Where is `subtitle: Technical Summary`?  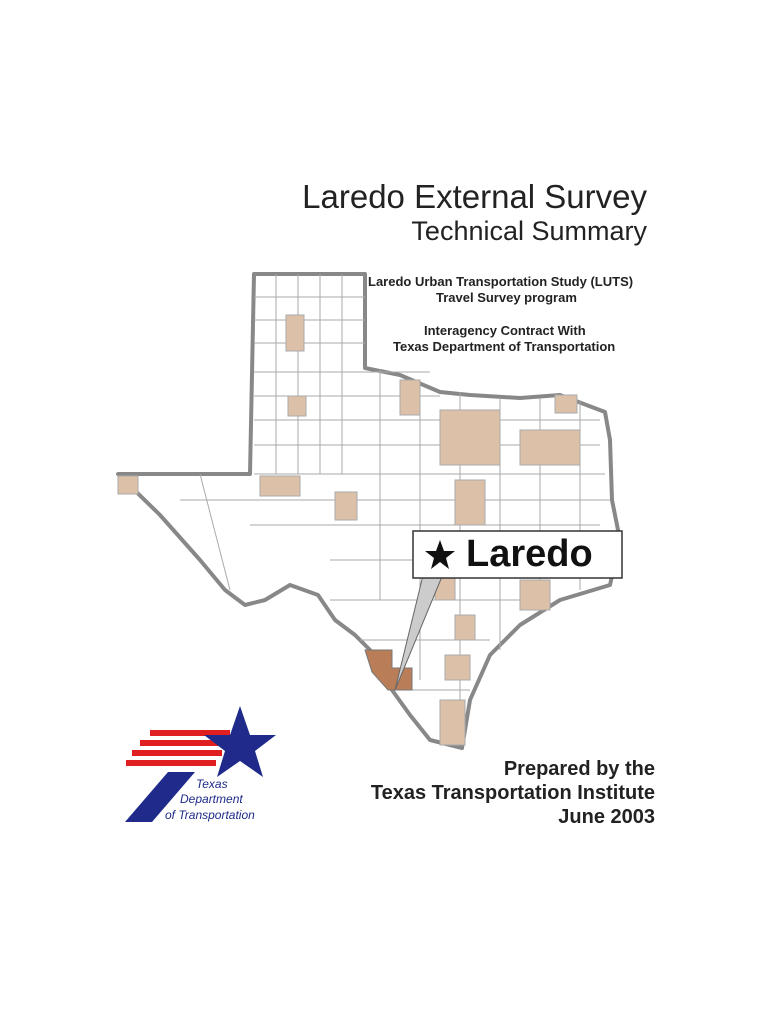 subtitle: Technical Summary is located at coordinates (529, 231).